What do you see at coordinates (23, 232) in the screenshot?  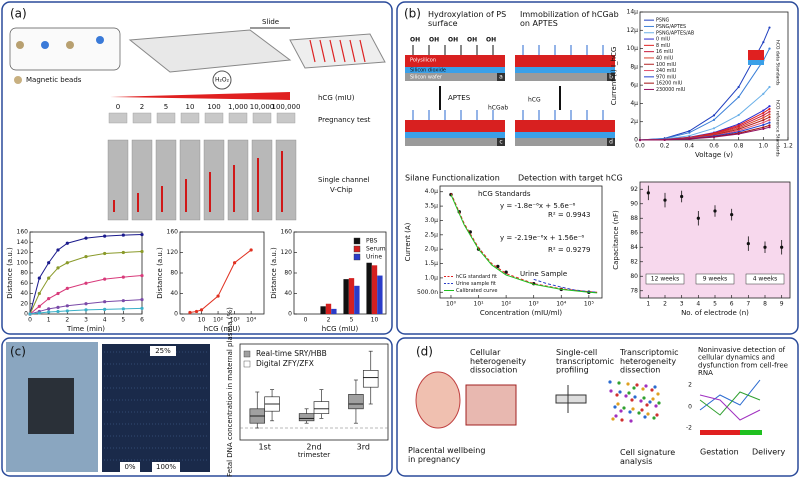 I see `y-tick-label: 160` at bounding box center [23, 232].